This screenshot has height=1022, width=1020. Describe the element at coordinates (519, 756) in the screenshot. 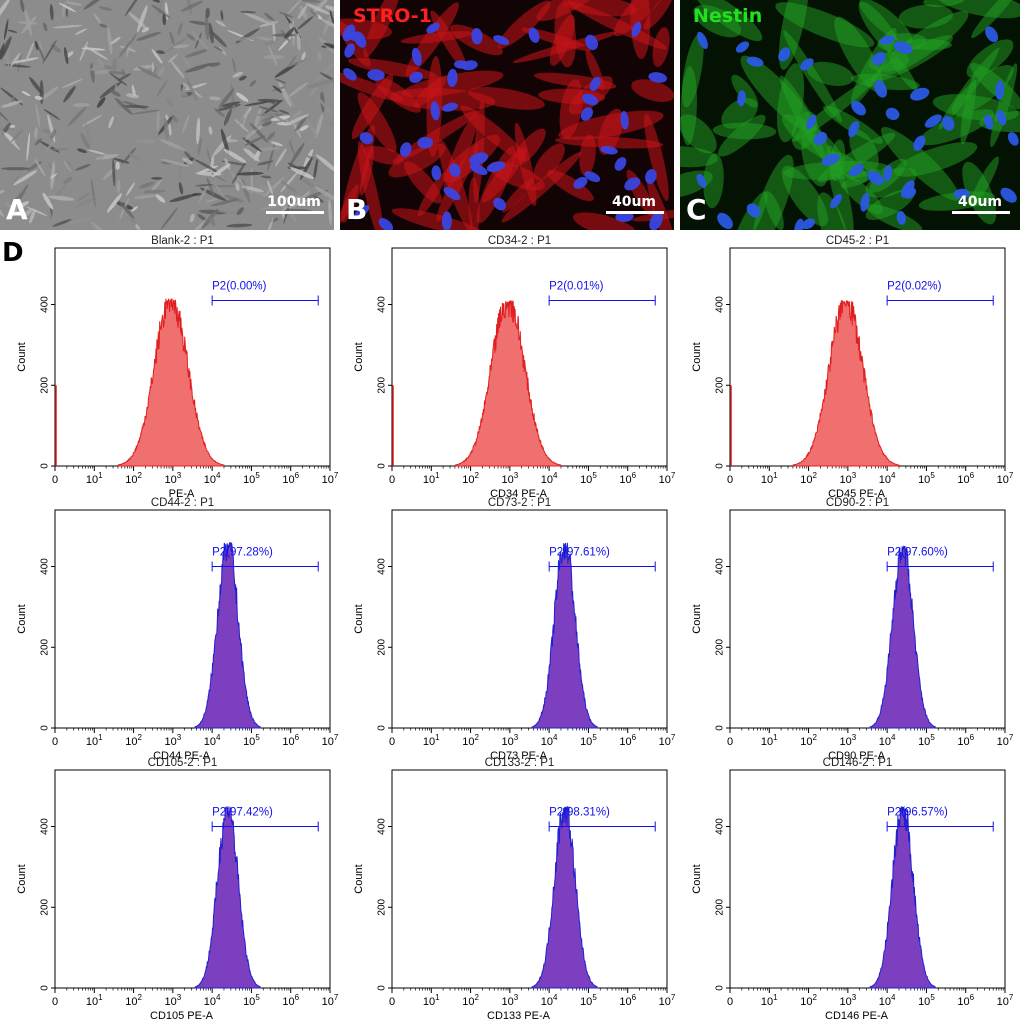

I see `x-axis-label: CD73 PE-A` at that location.